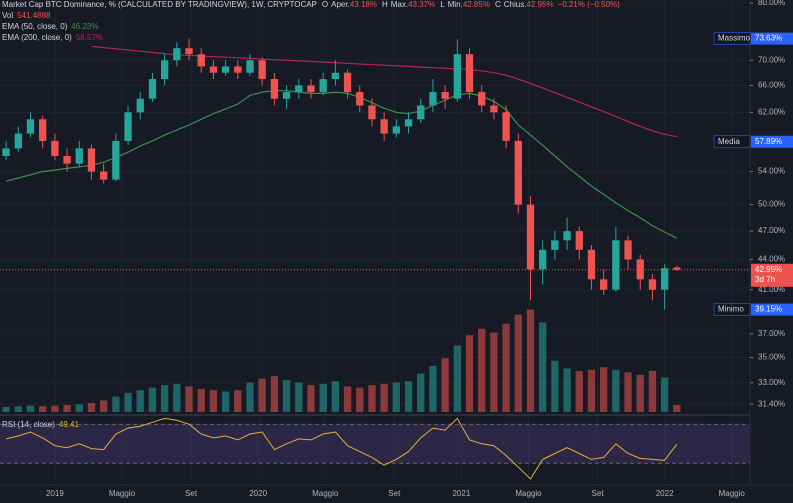  Describe the element at coordinates (768, 38) in the screenshot. I see `marker-value: 73.63%` at that location.